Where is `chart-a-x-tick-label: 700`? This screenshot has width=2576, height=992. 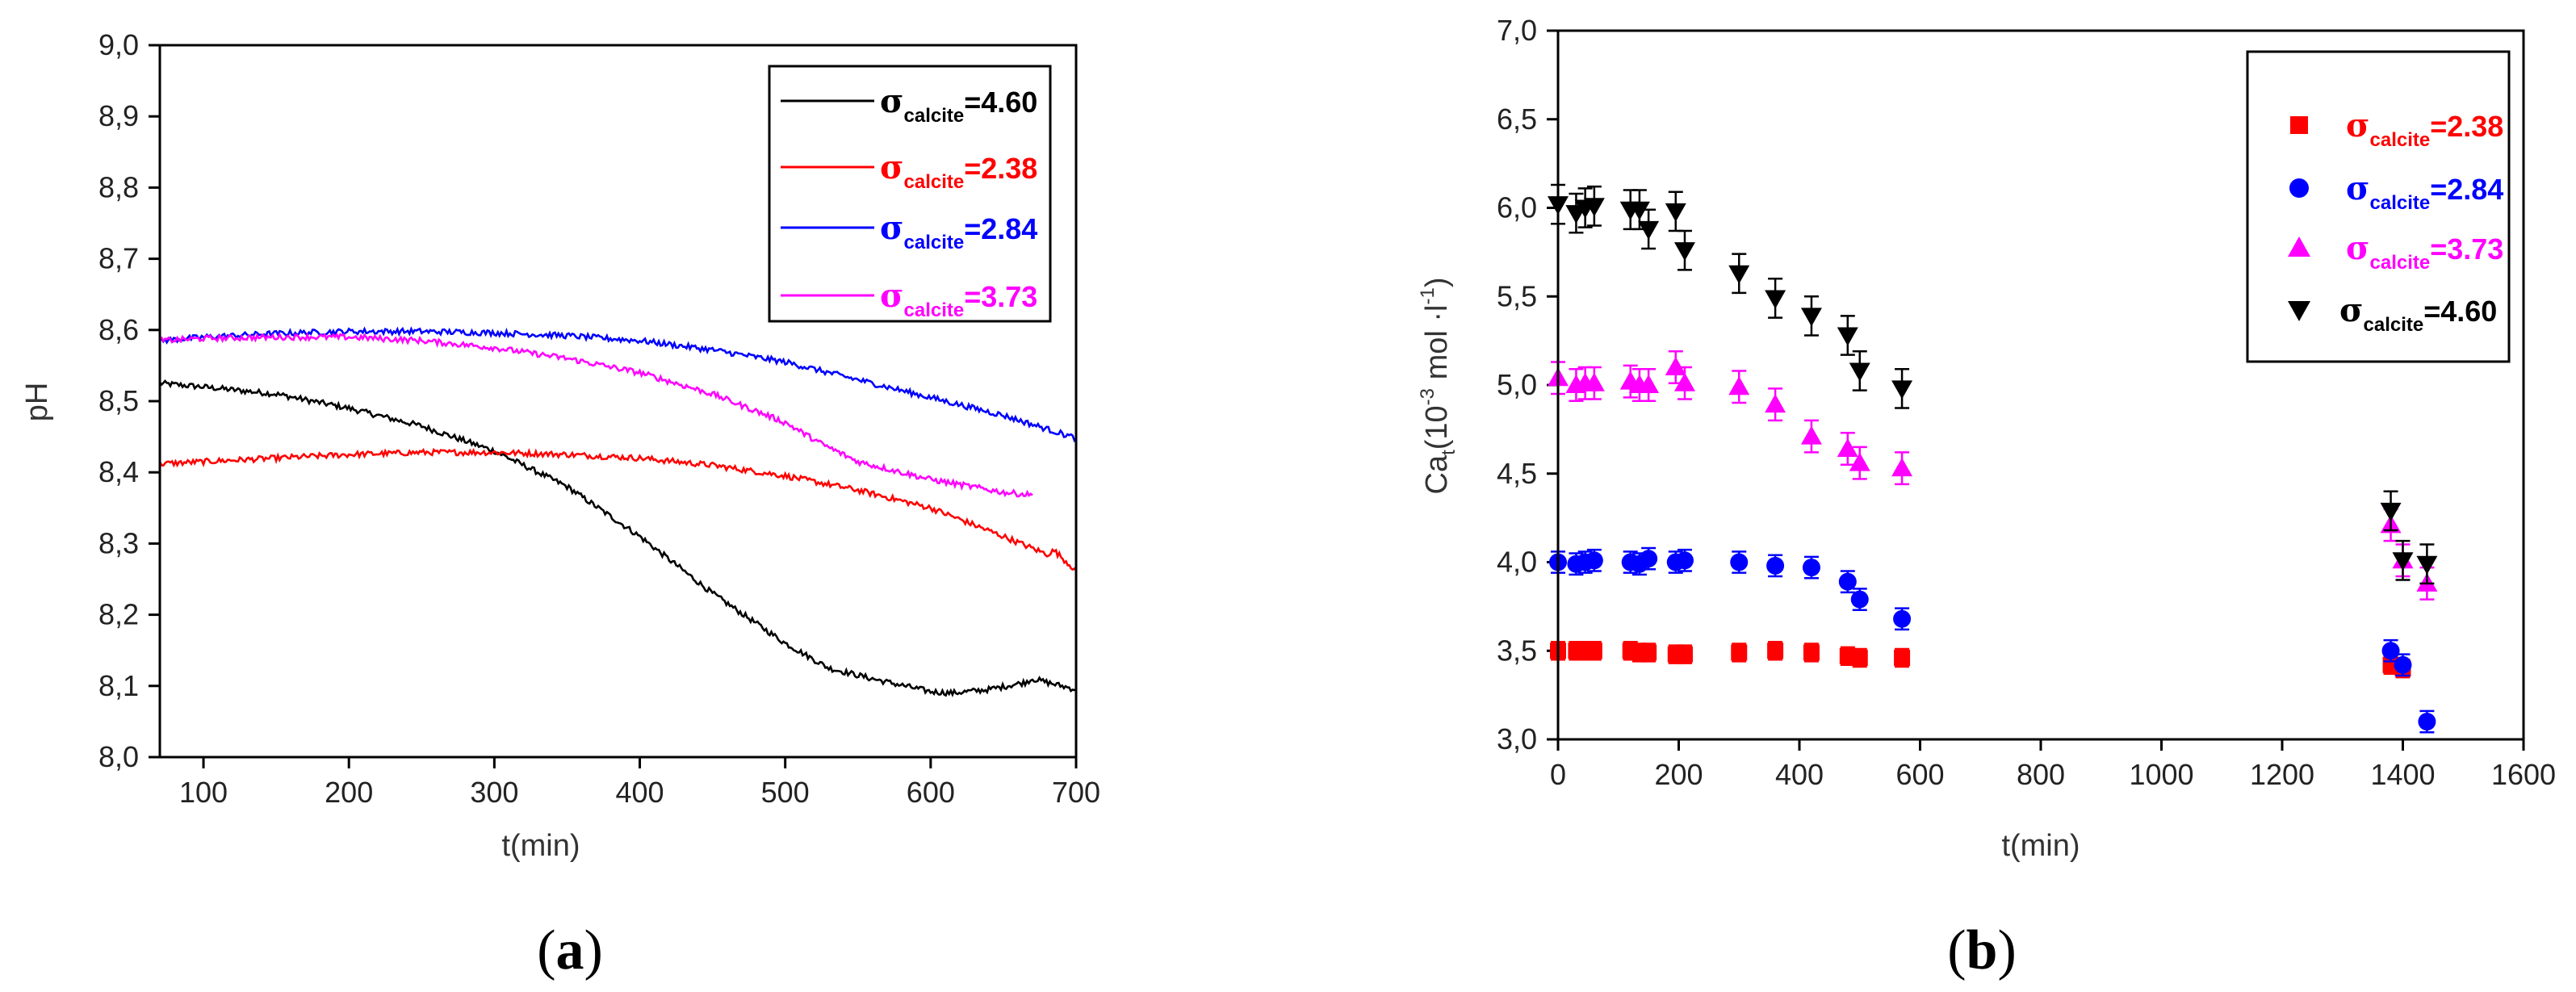 chart-a-x-tick-label: 700 is located at coordinates (1076, 793).